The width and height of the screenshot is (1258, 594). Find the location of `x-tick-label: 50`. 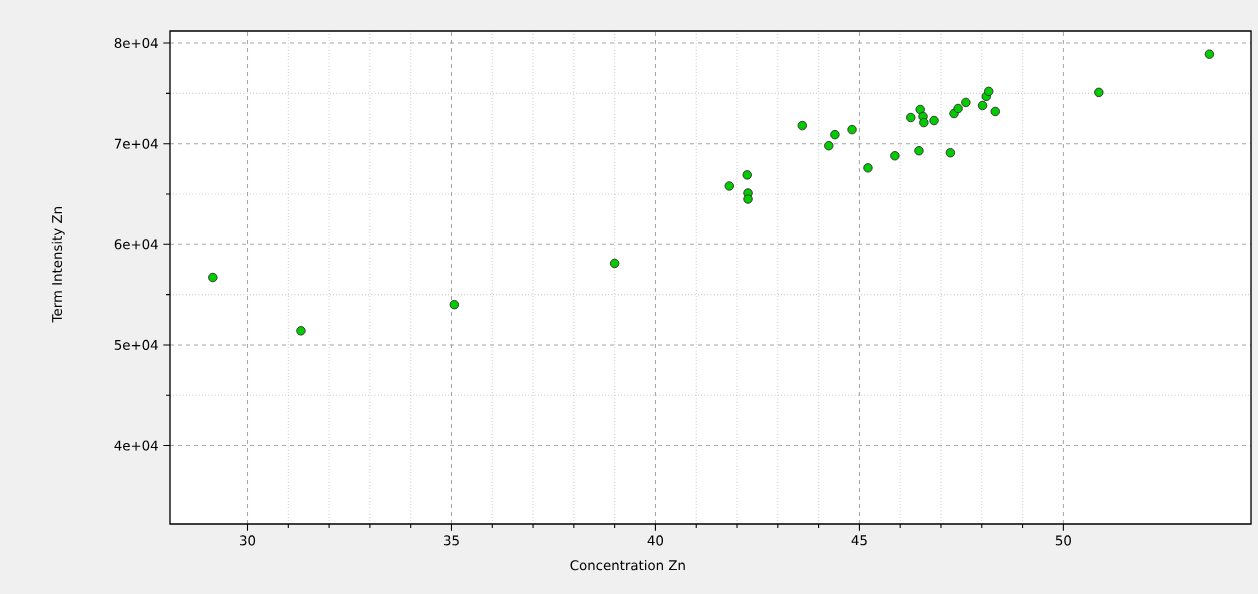

x-tick-label: 50 is located at coordinates (1063, 540).